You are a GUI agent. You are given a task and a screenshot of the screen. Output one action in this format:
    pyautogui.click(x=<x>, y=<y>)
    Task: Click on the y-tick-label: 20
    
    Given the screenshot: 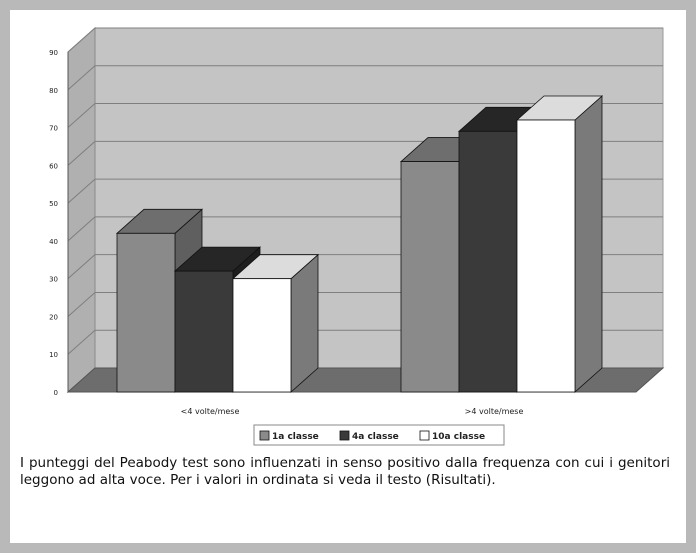 What is the action you would take?
    pyautogui.click(x=53, y=317)
    